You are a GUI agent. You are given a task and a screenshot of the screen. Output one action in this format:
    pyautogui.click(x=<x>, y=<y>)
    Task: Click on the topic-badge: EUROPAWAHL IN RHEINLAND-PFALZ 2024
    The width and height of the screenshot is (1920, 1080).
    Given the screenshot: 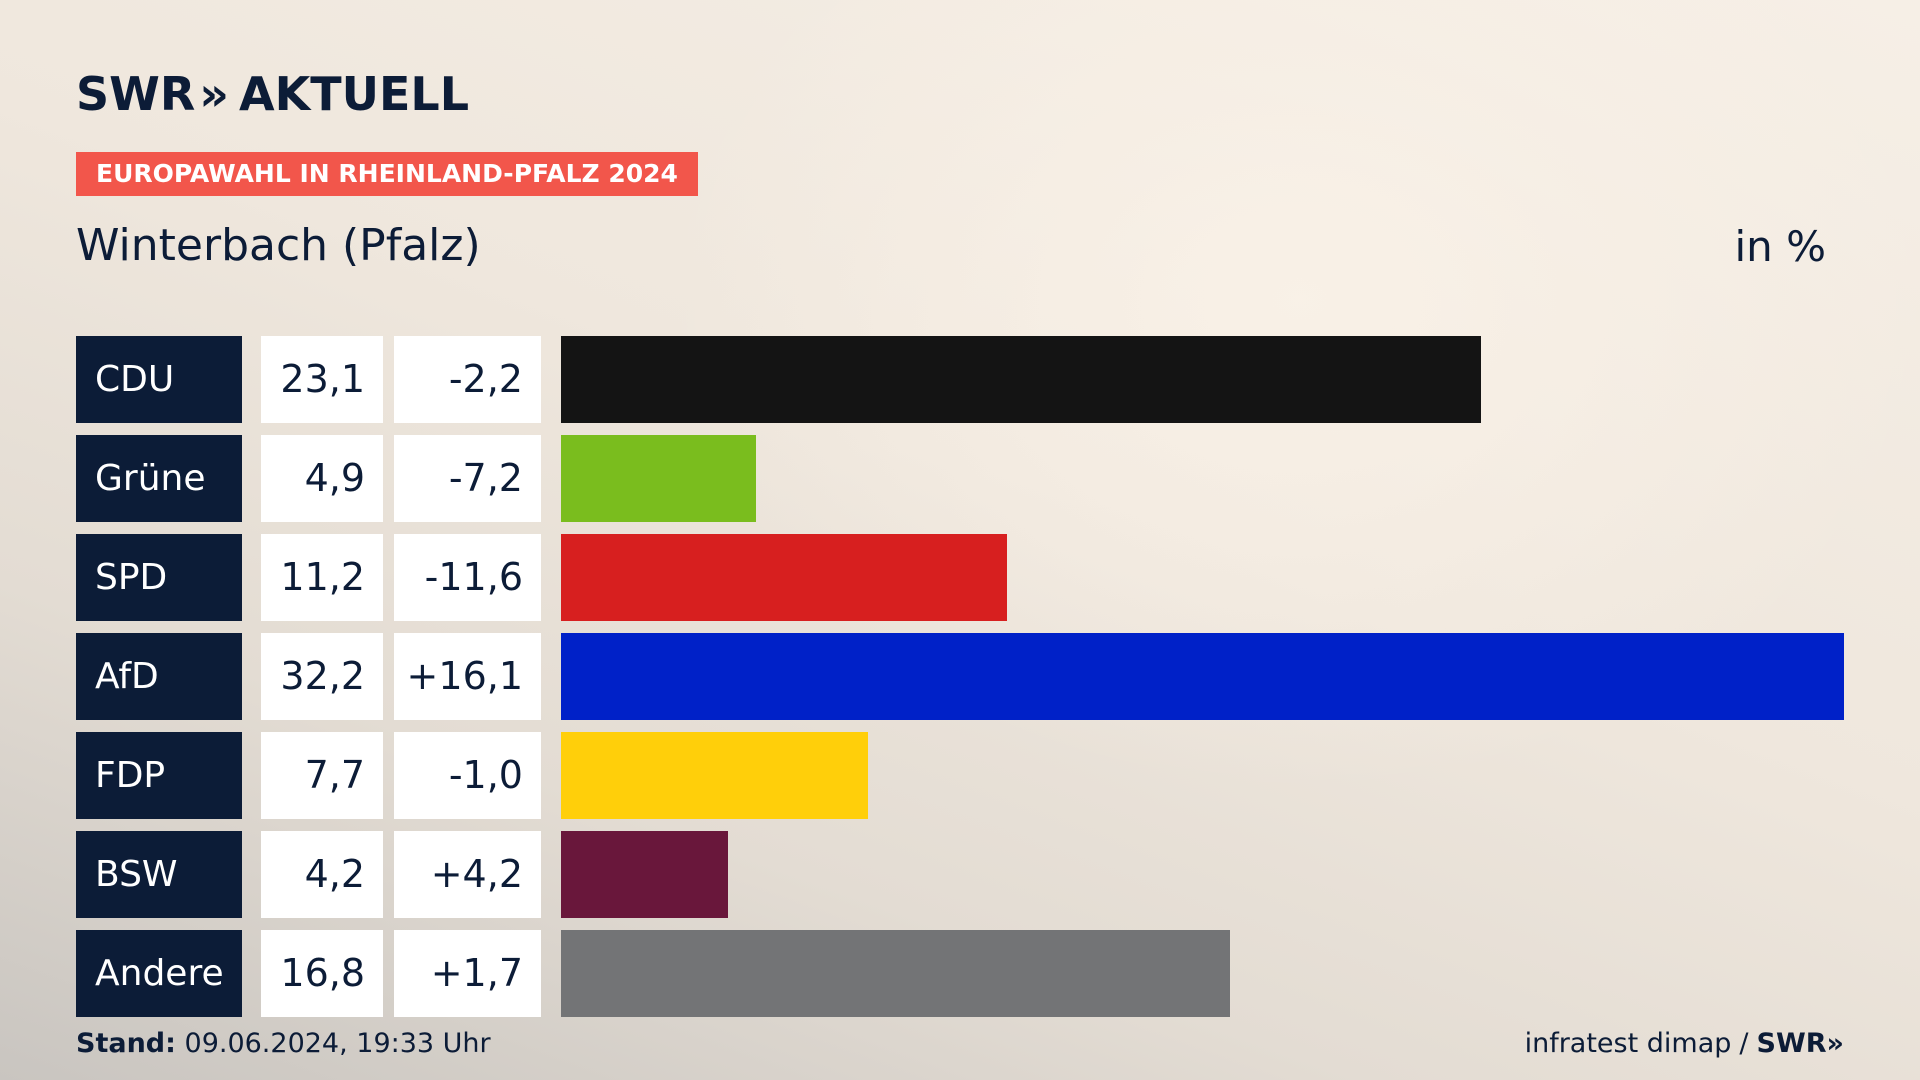 What is the action you would take?
    pyautogui.click(x=387, y=174)
    